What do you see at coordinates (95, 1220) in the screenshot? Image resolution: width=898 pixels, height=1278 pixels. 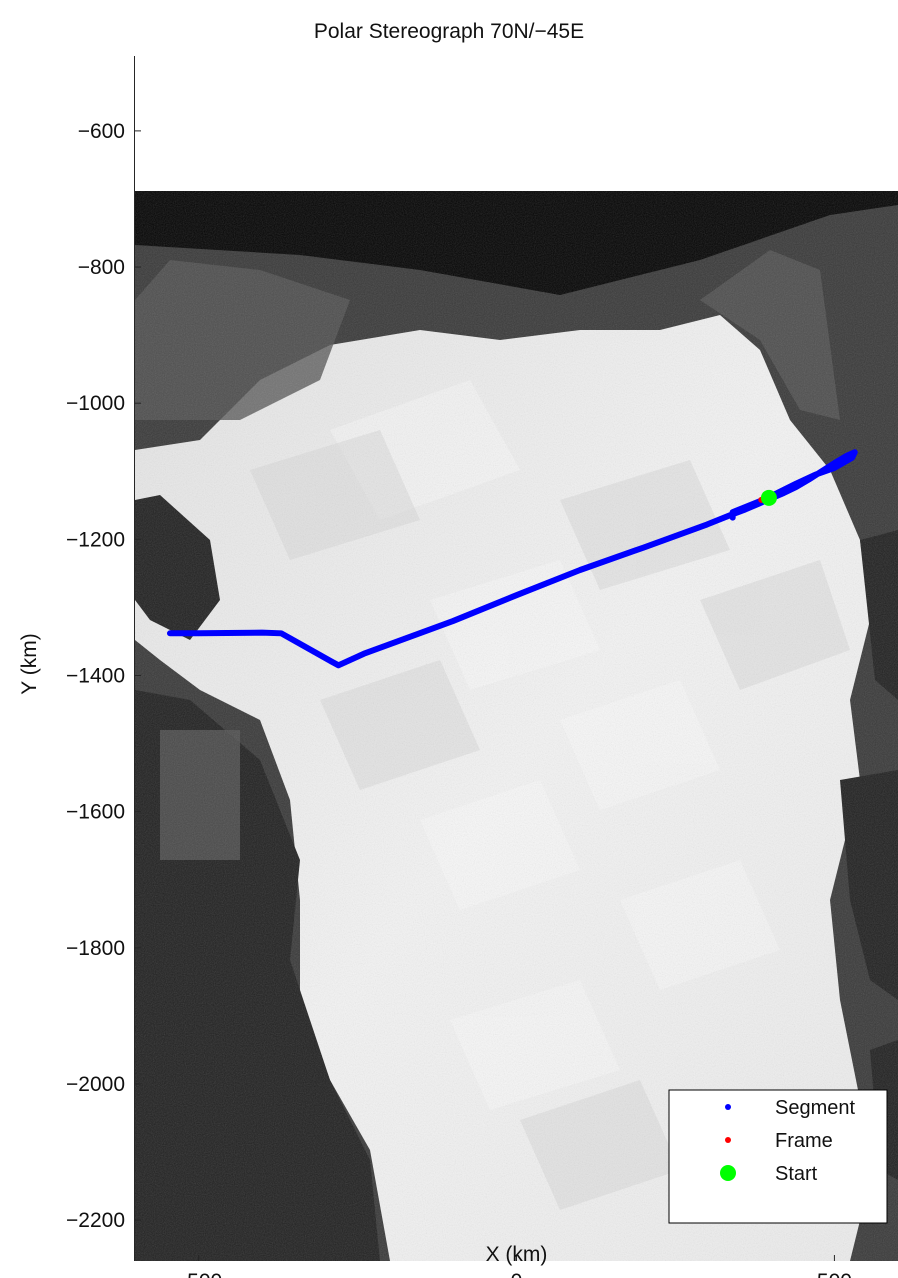 I see `y-tick-label: −2200` at bounding box center [95, 1220].